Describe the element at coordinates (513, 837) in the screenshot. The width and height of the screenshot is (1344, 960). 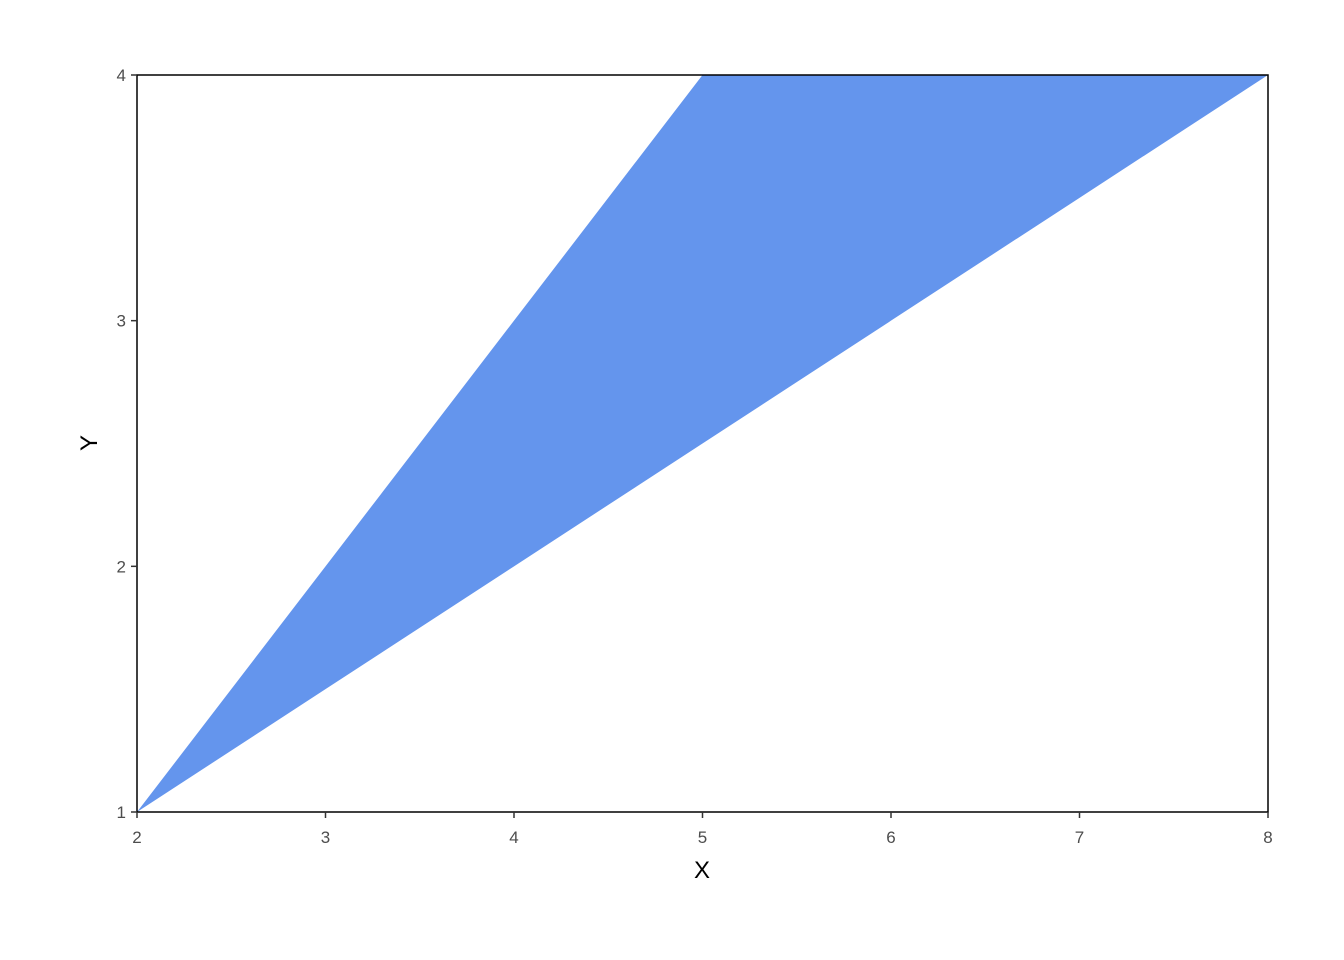
I see `x-tick-label: 4` at that location.